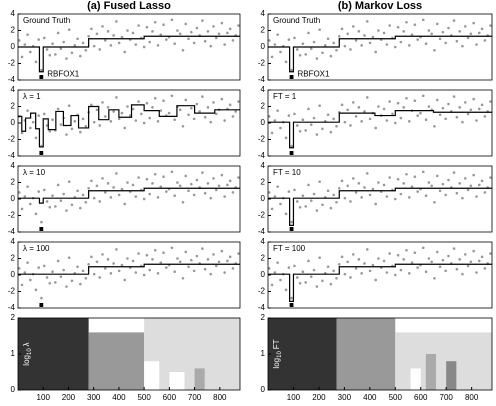 Image resolution: width=496 pixels, height=406 pixels. I want to click on panel-label: λ = 10, so click(34, 172).